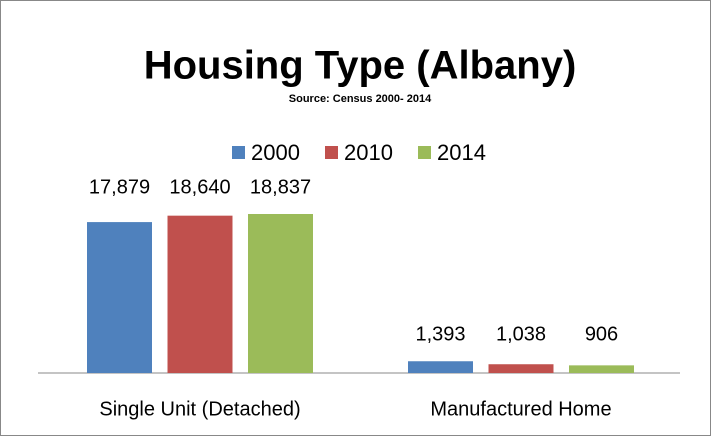  What do you see at coordinates (119, 187) in the screenshot?
I see `data-label: 17,879` at bounding box center [119, 187].